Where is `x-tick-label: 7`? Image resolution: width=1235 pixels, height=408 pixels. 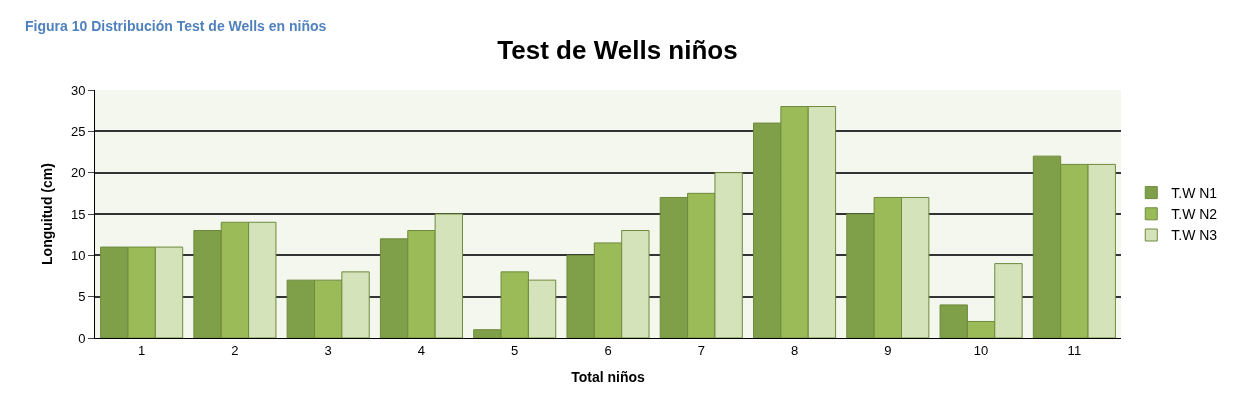 x-tick-label: 7 is located at coordinates (701, 350).